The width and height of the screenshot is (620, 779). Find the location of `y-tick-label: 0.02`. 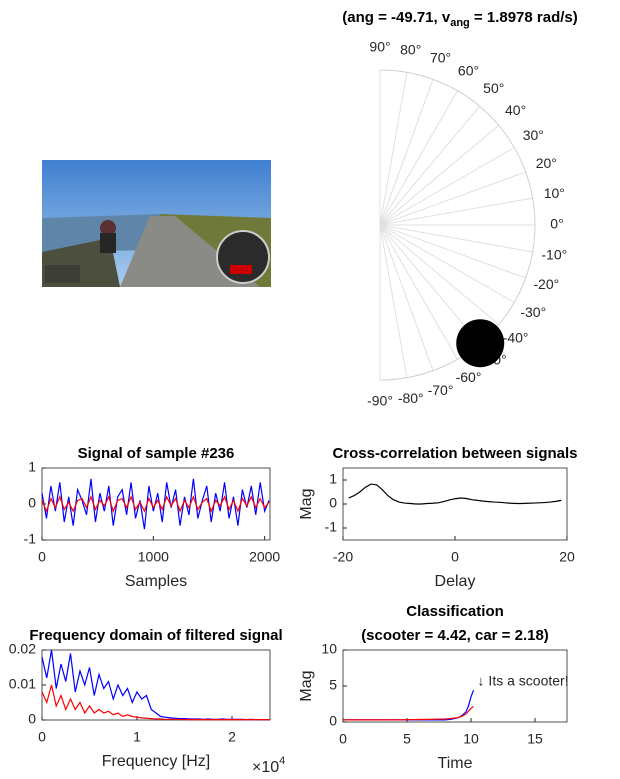

y-tick-label: 0.02 is located at coordinates (22, 649).